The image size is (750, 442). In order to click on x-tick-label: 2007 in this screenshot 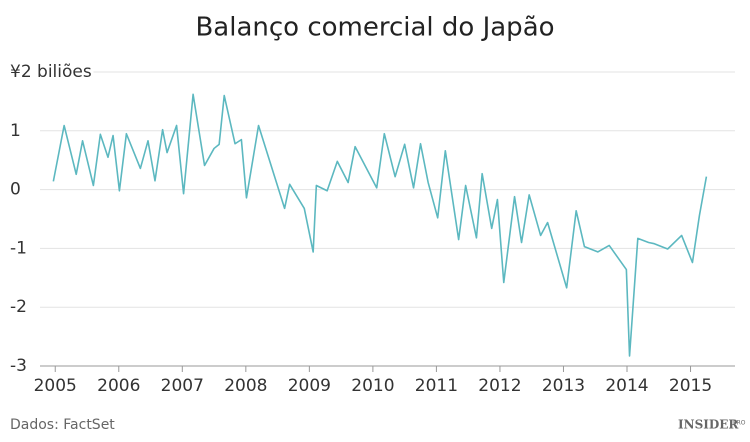, I will do `click(182, 386)`.